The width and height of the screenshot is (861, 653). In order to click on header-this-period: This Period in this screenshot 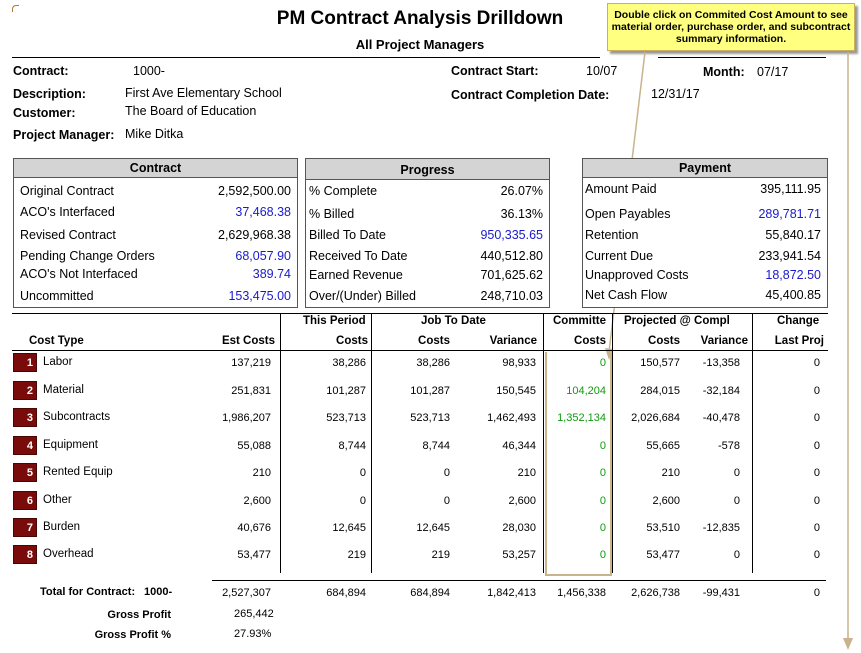, I will do `click(334, 321)`.